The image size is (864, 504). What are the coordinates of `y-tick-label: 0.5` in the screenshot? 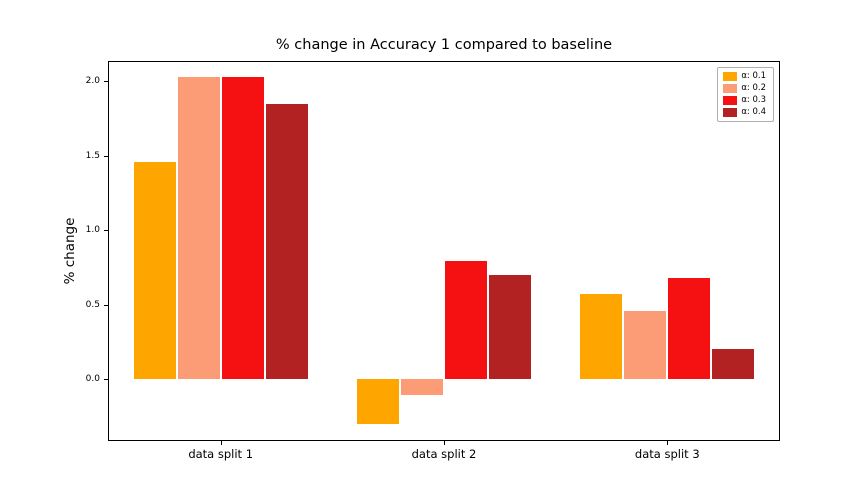 It's located at (92, 304).